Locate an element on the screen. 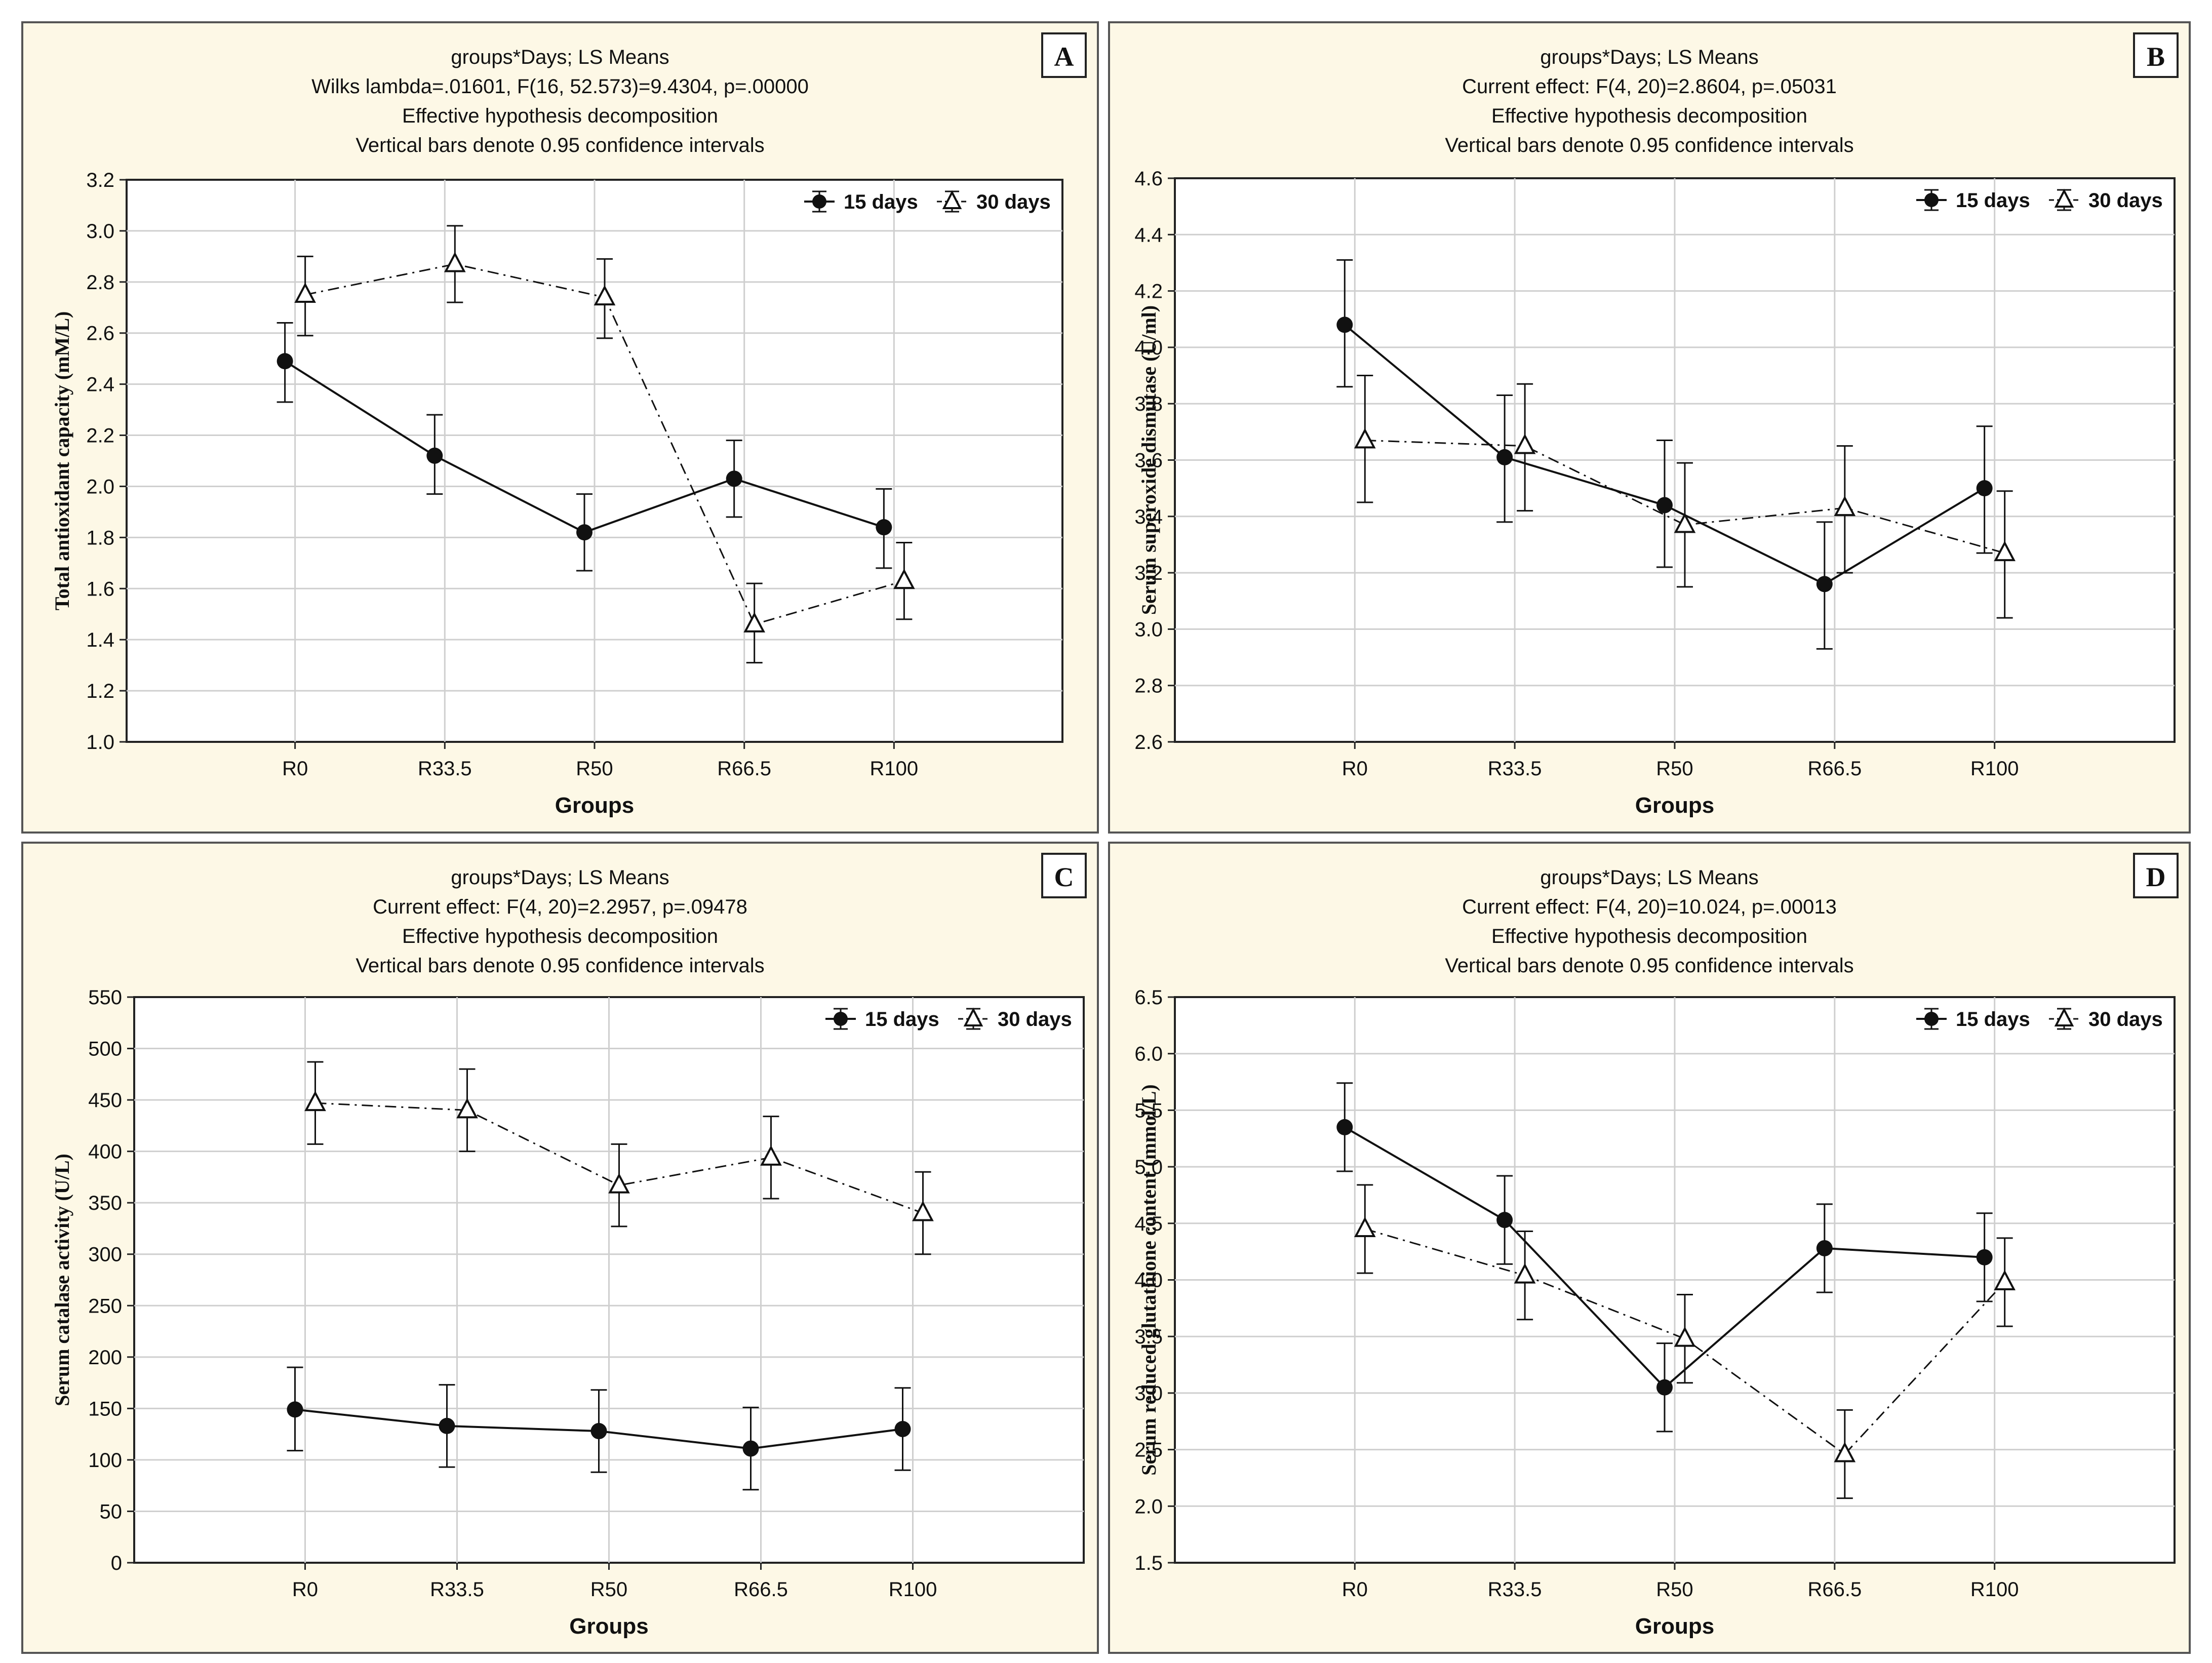  y-tick-label: 100 is located at coordinates (105, 1461).